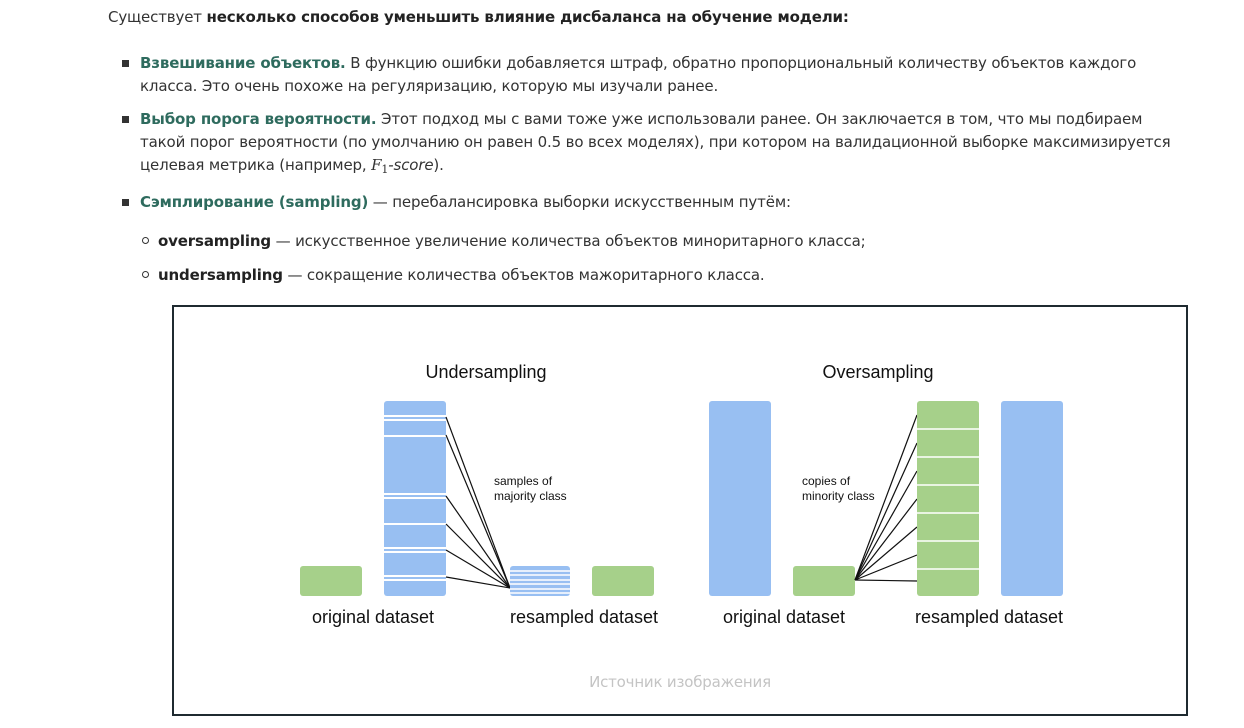  I want to click on math-f1: F1, so click(380, 166).